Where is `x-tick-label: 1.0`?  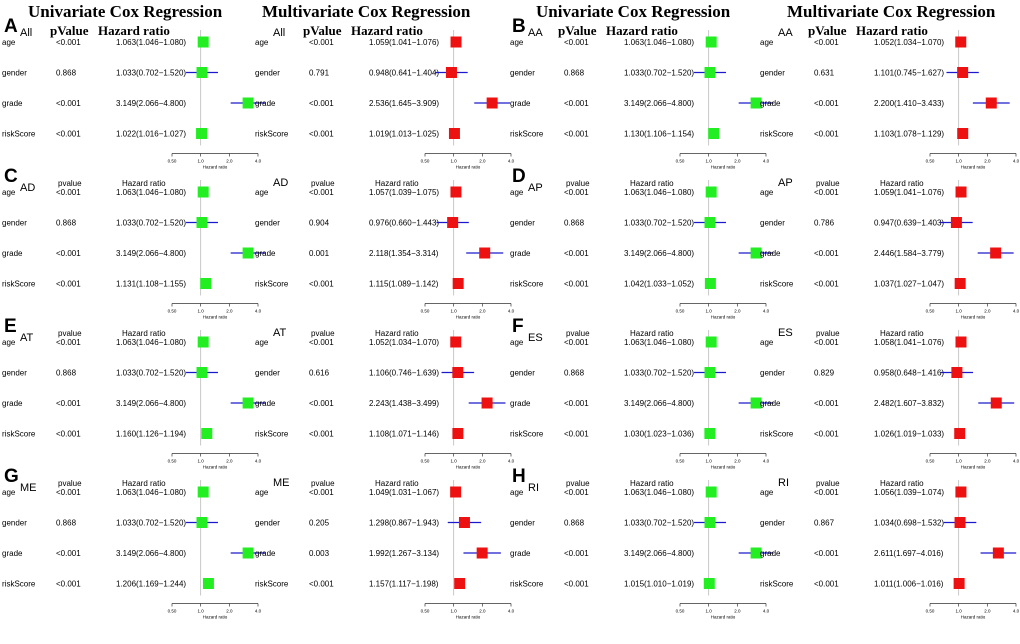 x-tick-label: 1.0 is located at coordinates (959, 611).